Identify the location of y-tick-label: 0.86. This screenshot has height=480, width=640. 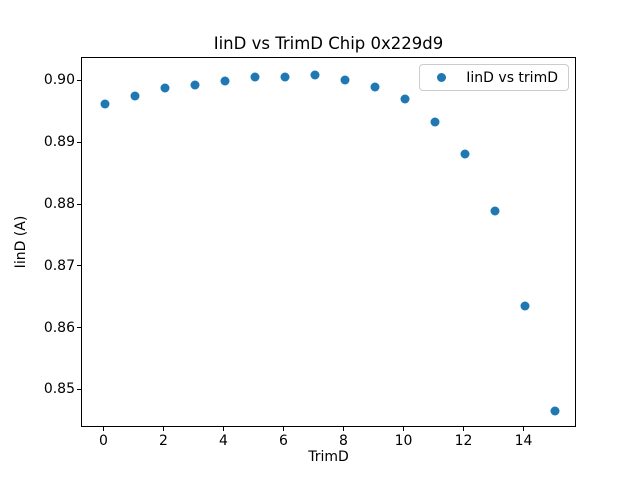
(59, 327).